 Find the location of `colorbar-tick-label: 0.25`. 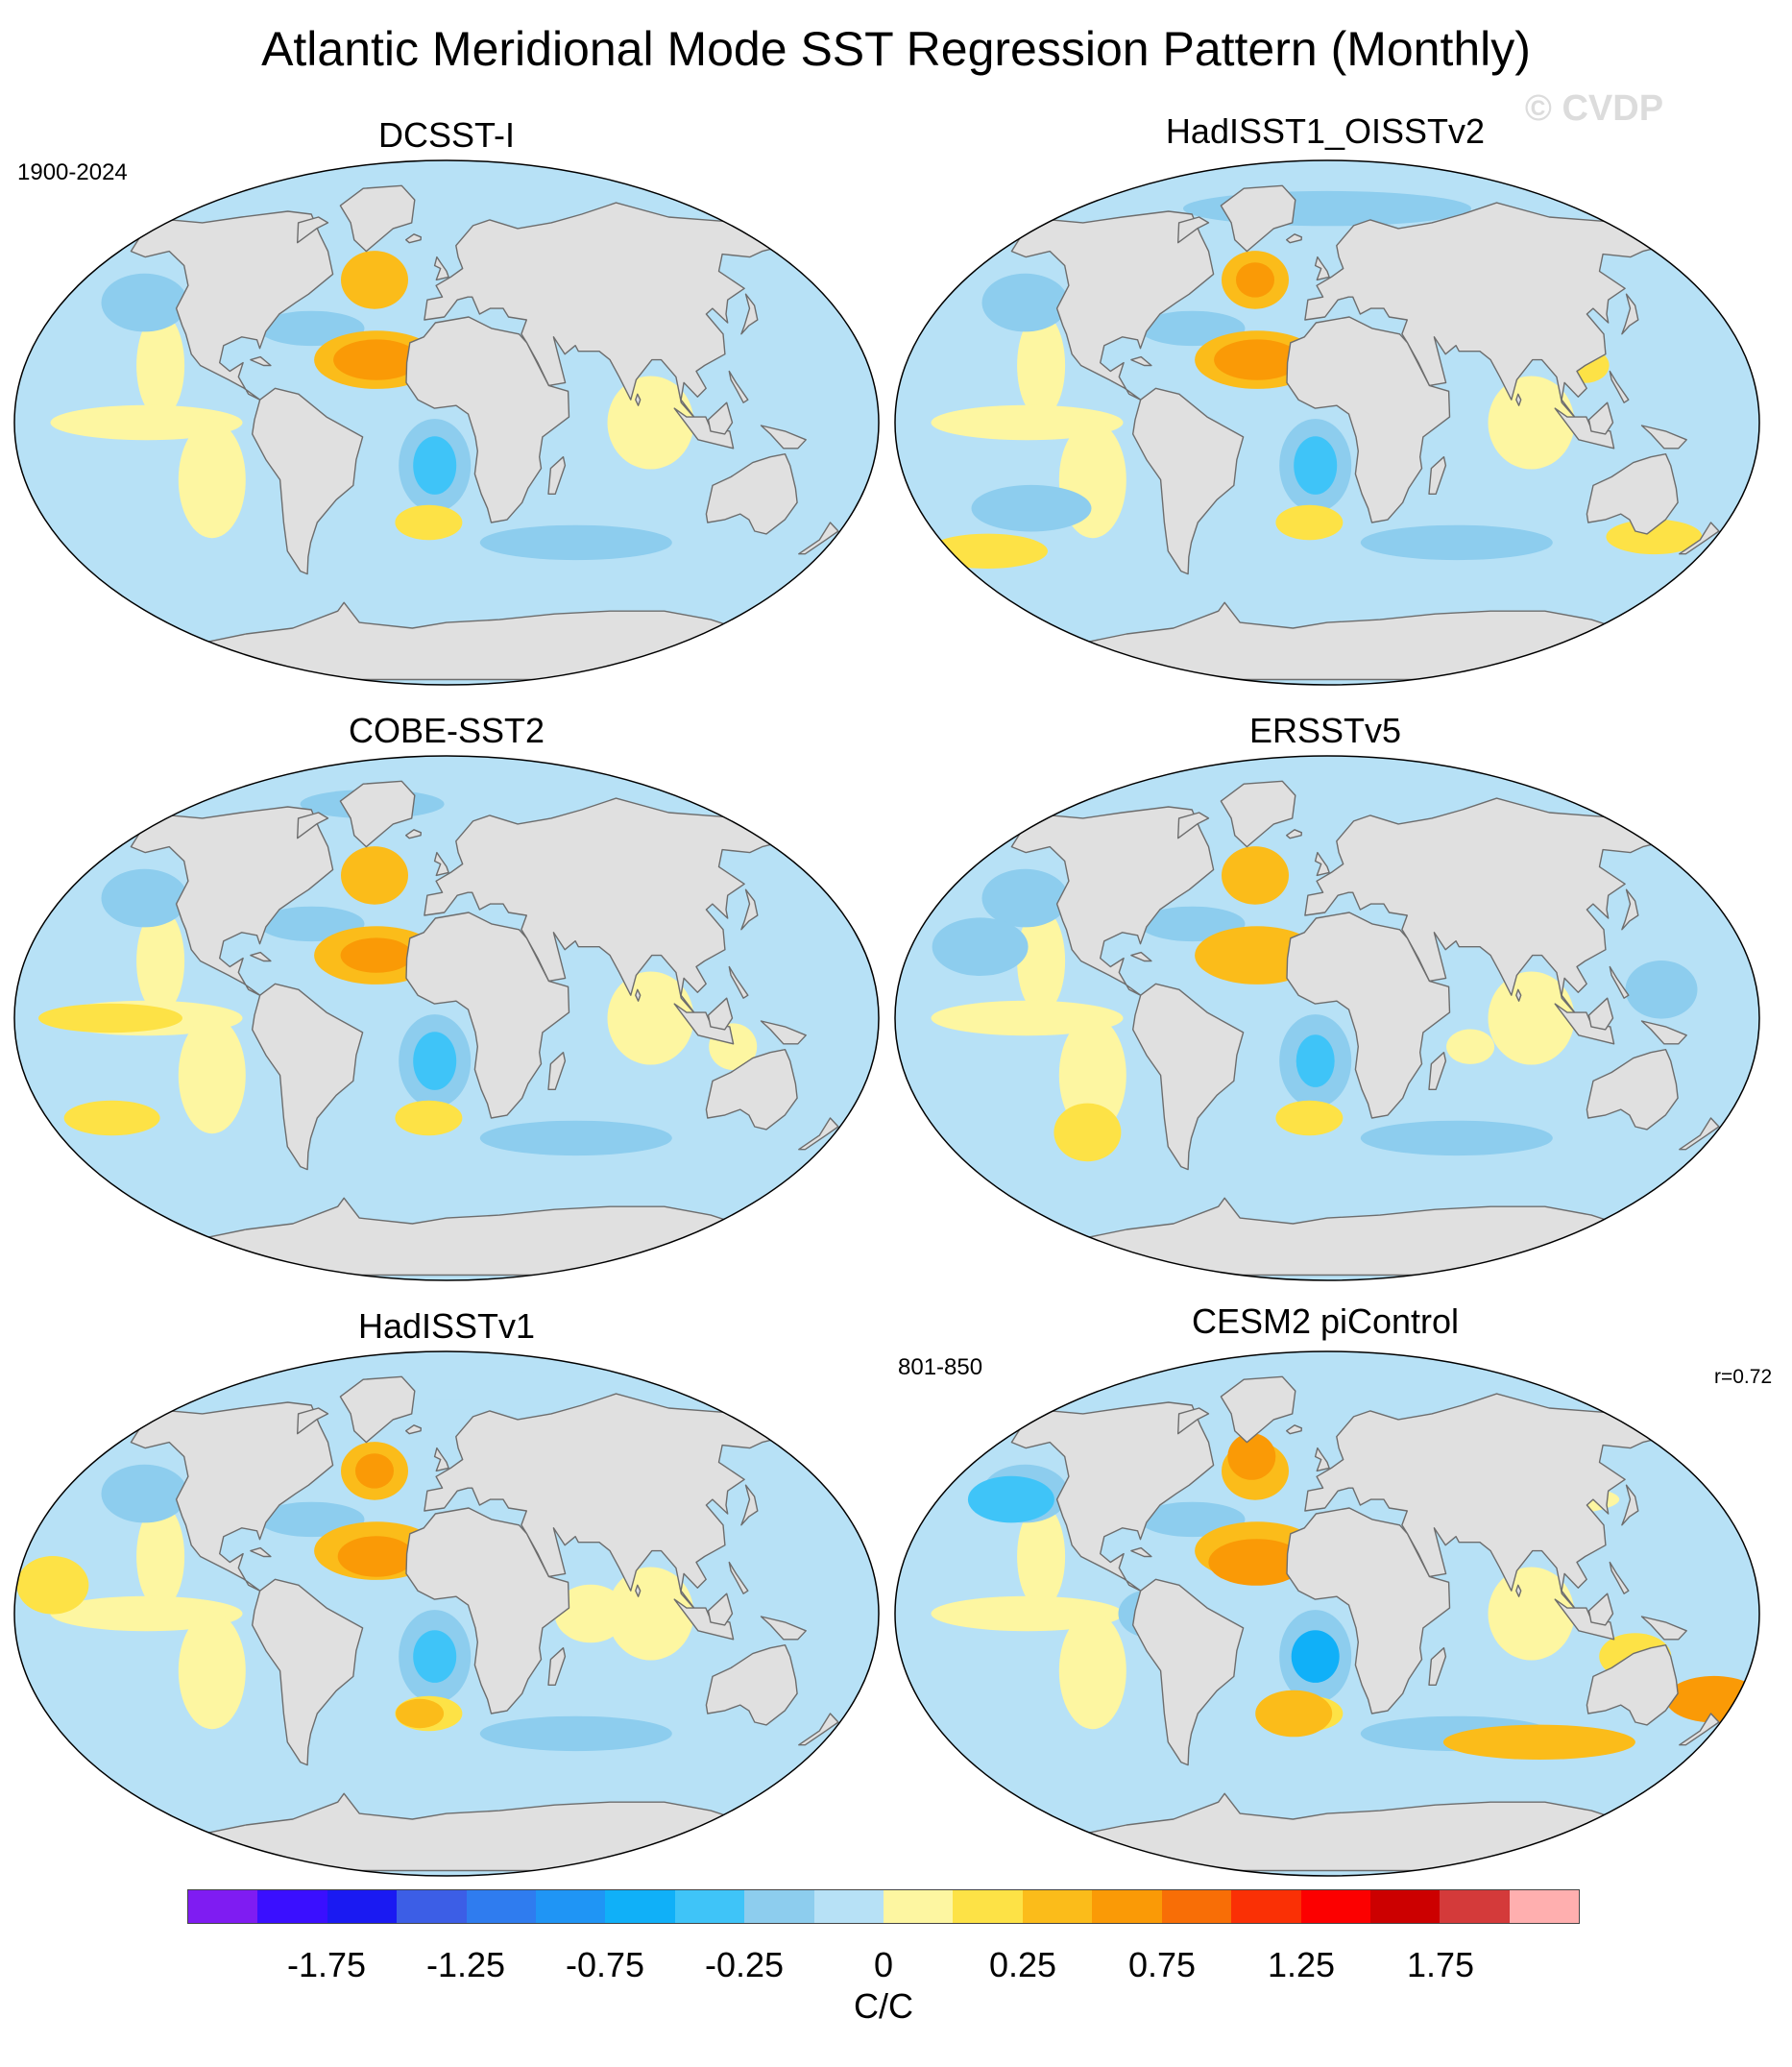

colorbar-tick-label: 0.25 is located at coordinates (1022, 1965).